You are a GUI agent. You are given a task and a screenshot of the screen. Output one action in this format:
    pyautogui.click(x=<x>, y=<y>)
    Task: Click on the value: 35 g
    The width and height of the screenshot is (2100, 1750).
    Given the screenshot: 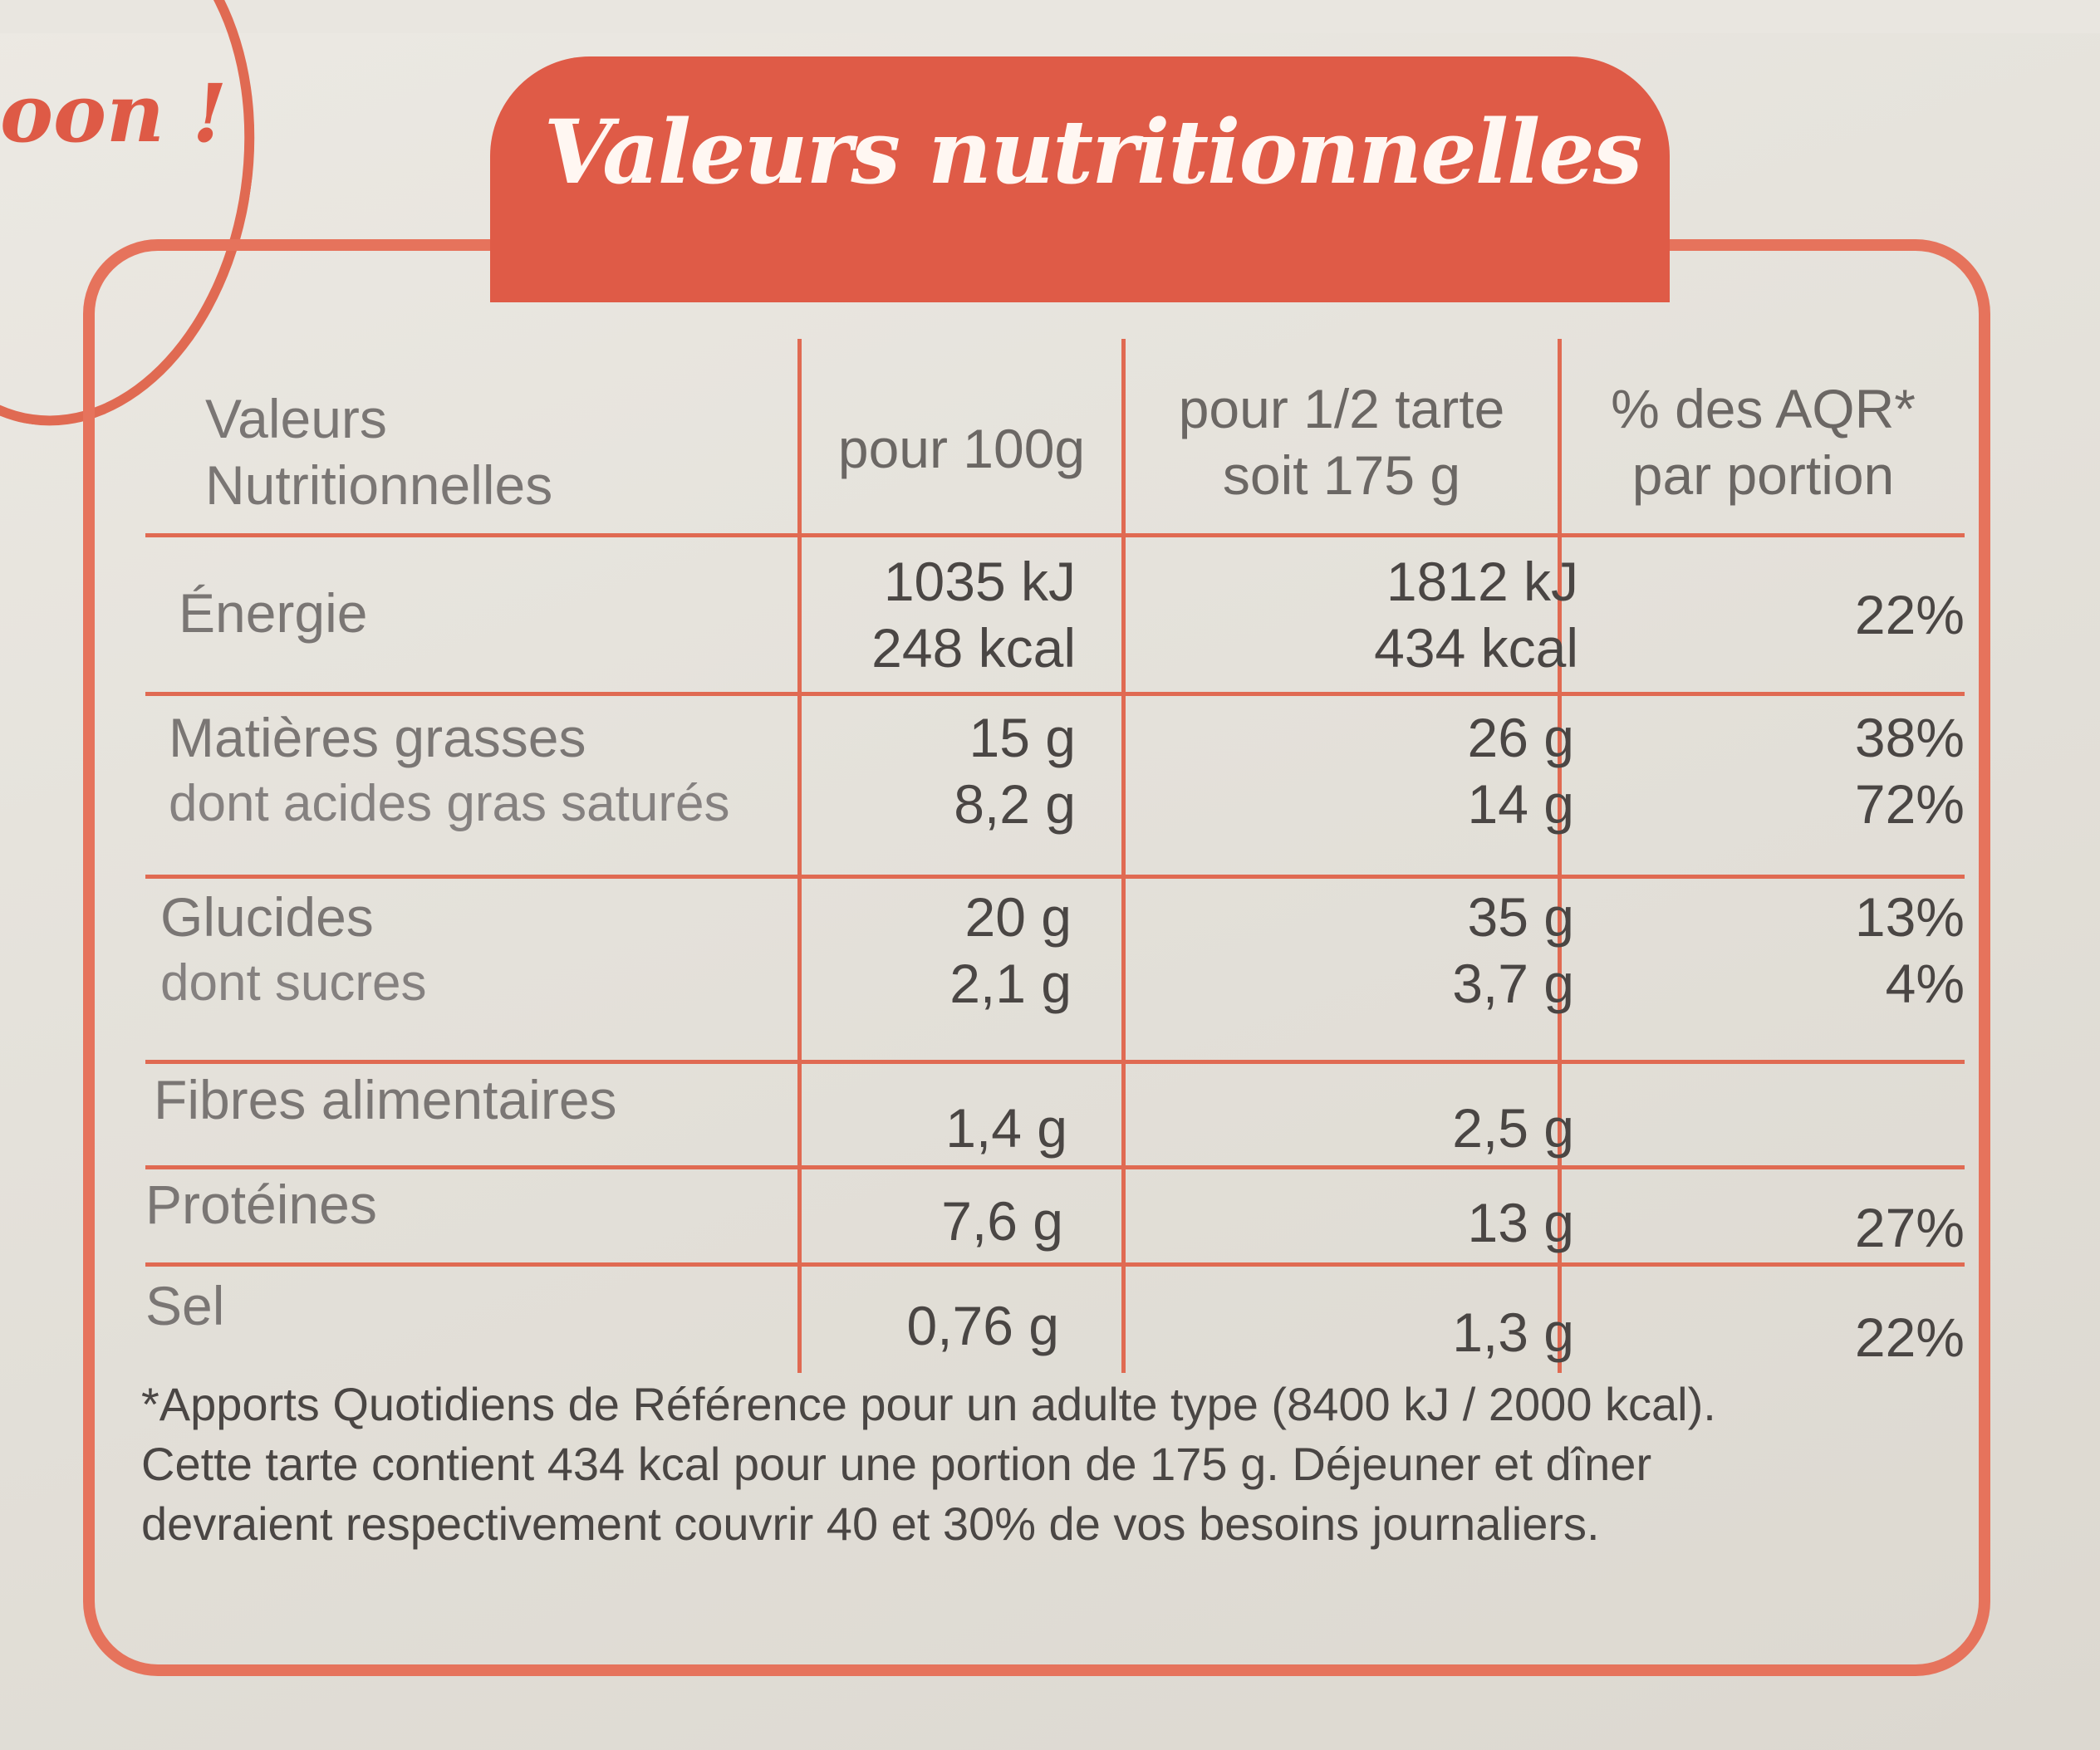 What is the action you would take?
    pyautogui.click(x=1520, y=917)
    